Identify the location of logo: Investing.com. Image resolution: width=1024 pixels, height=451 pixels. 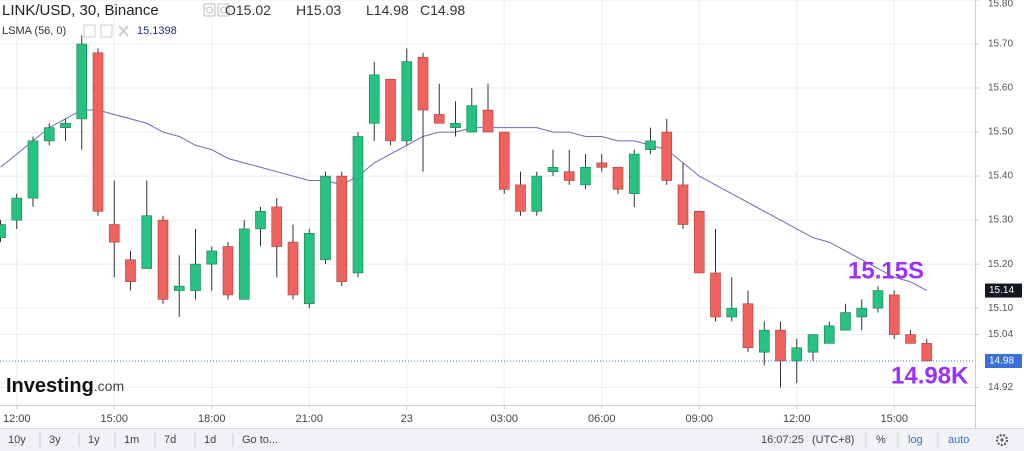
(65, 386).